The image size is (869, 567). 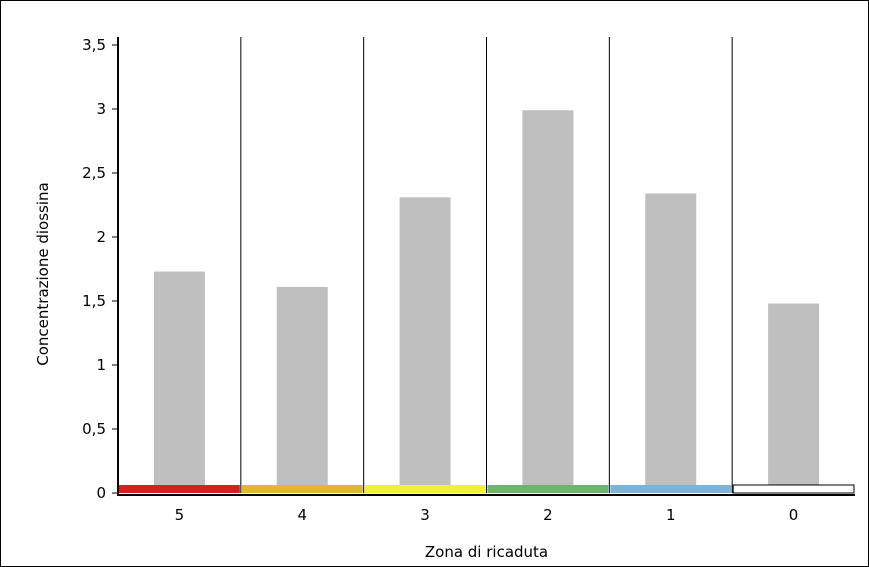 What do you see at coordinates (487, 515) in the screenshot?
I see `x-axis-ticks: 5 4 3 2 1 0` at bounding box center [487, 515].